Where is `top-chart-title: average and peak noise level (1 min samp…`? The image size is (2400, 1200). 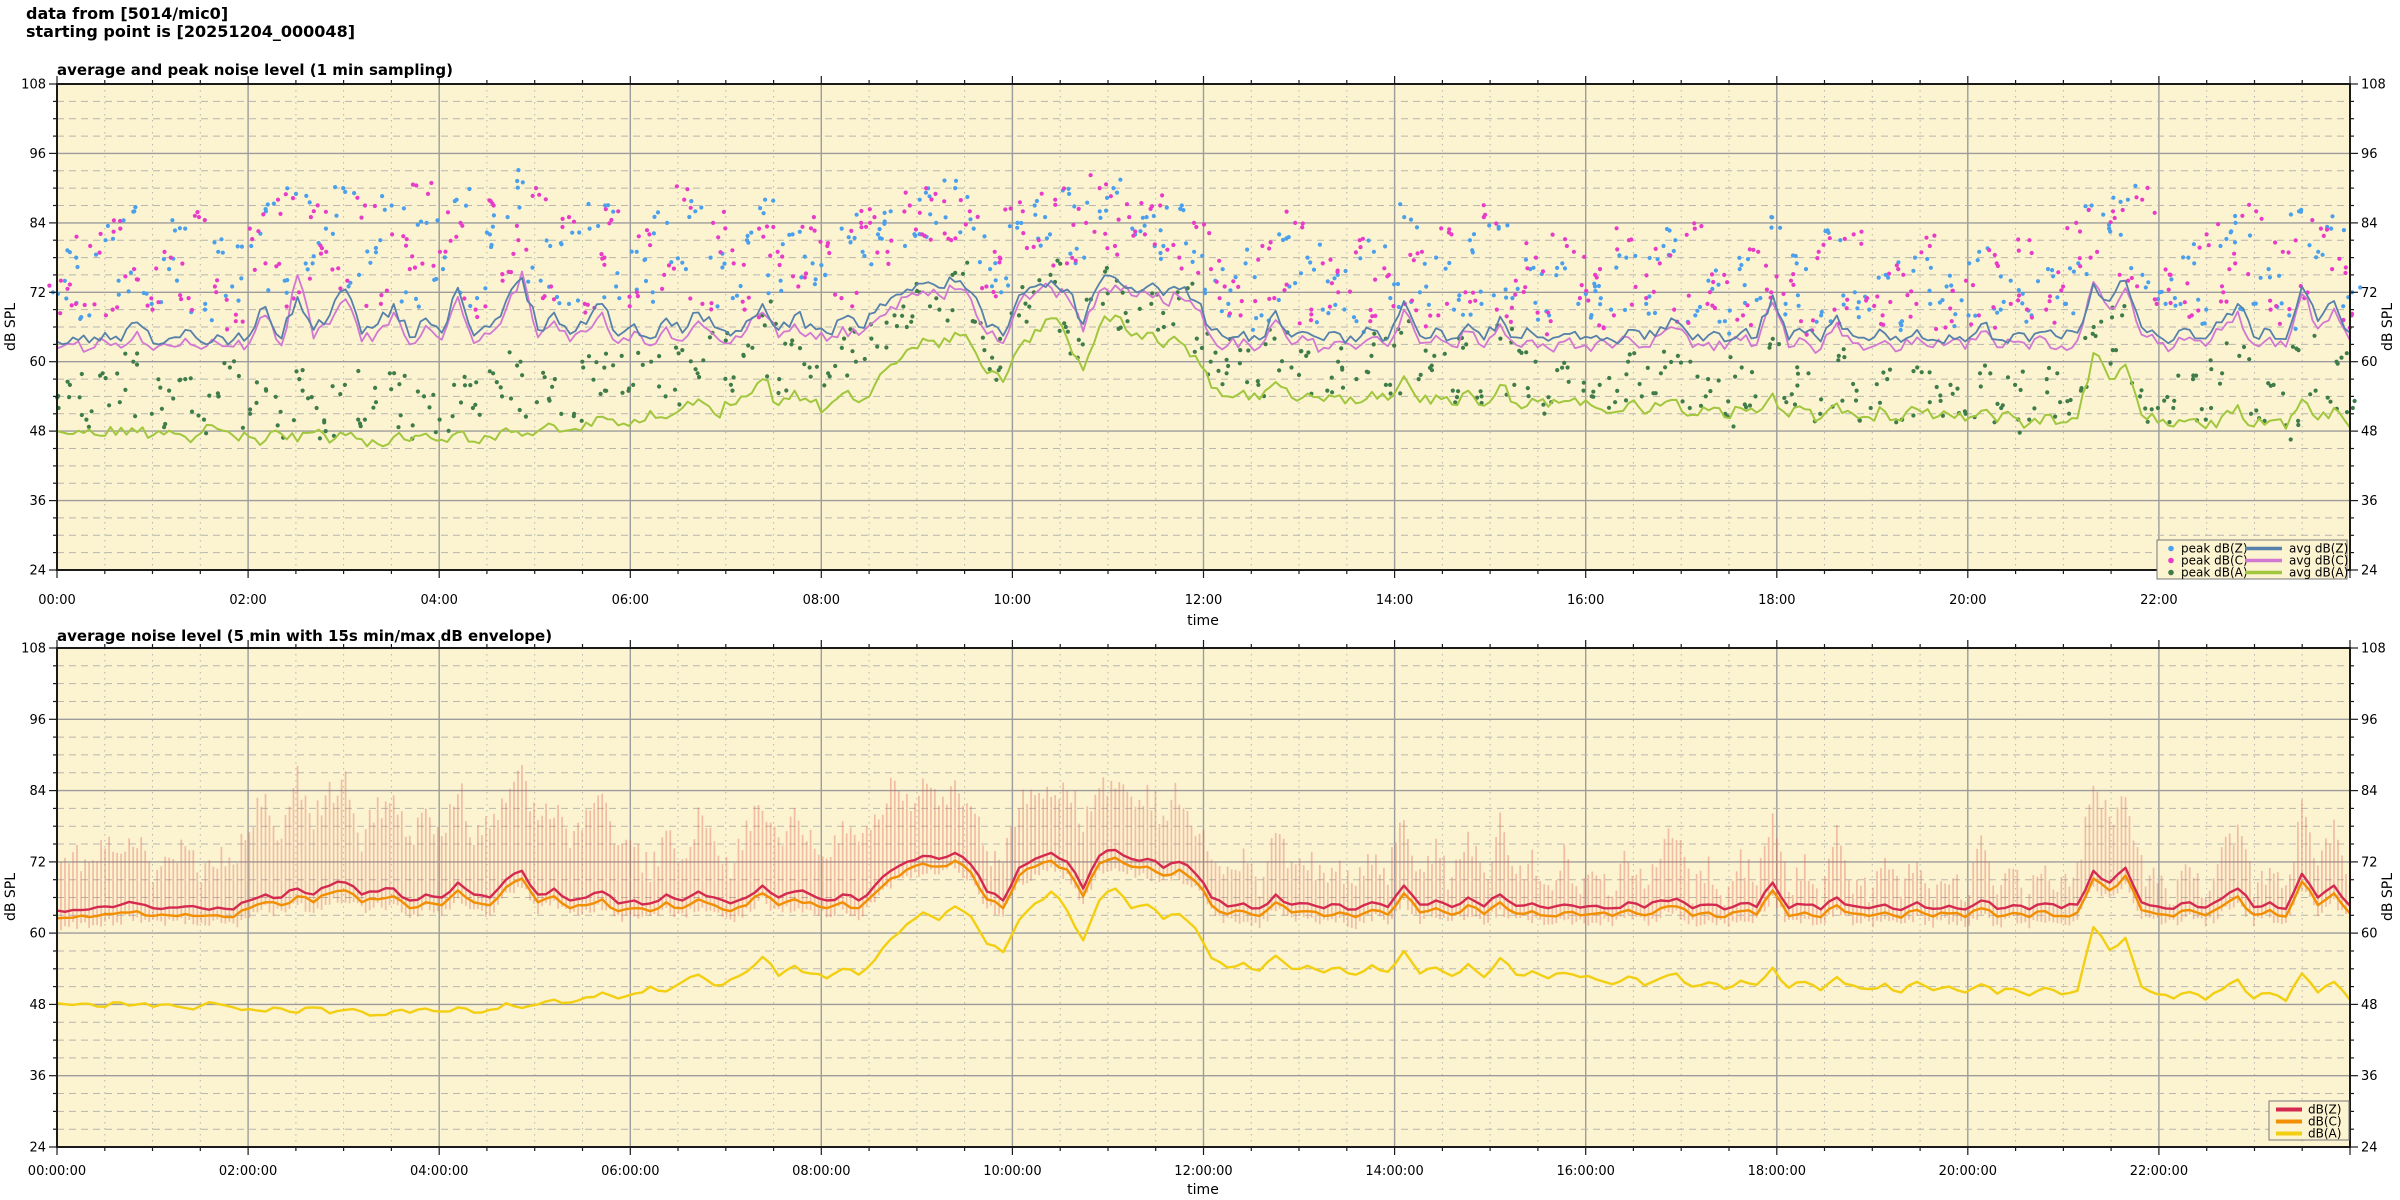
top-chart-title: average and peak noise level (1 min samp… is located at coordinates (255, 70).